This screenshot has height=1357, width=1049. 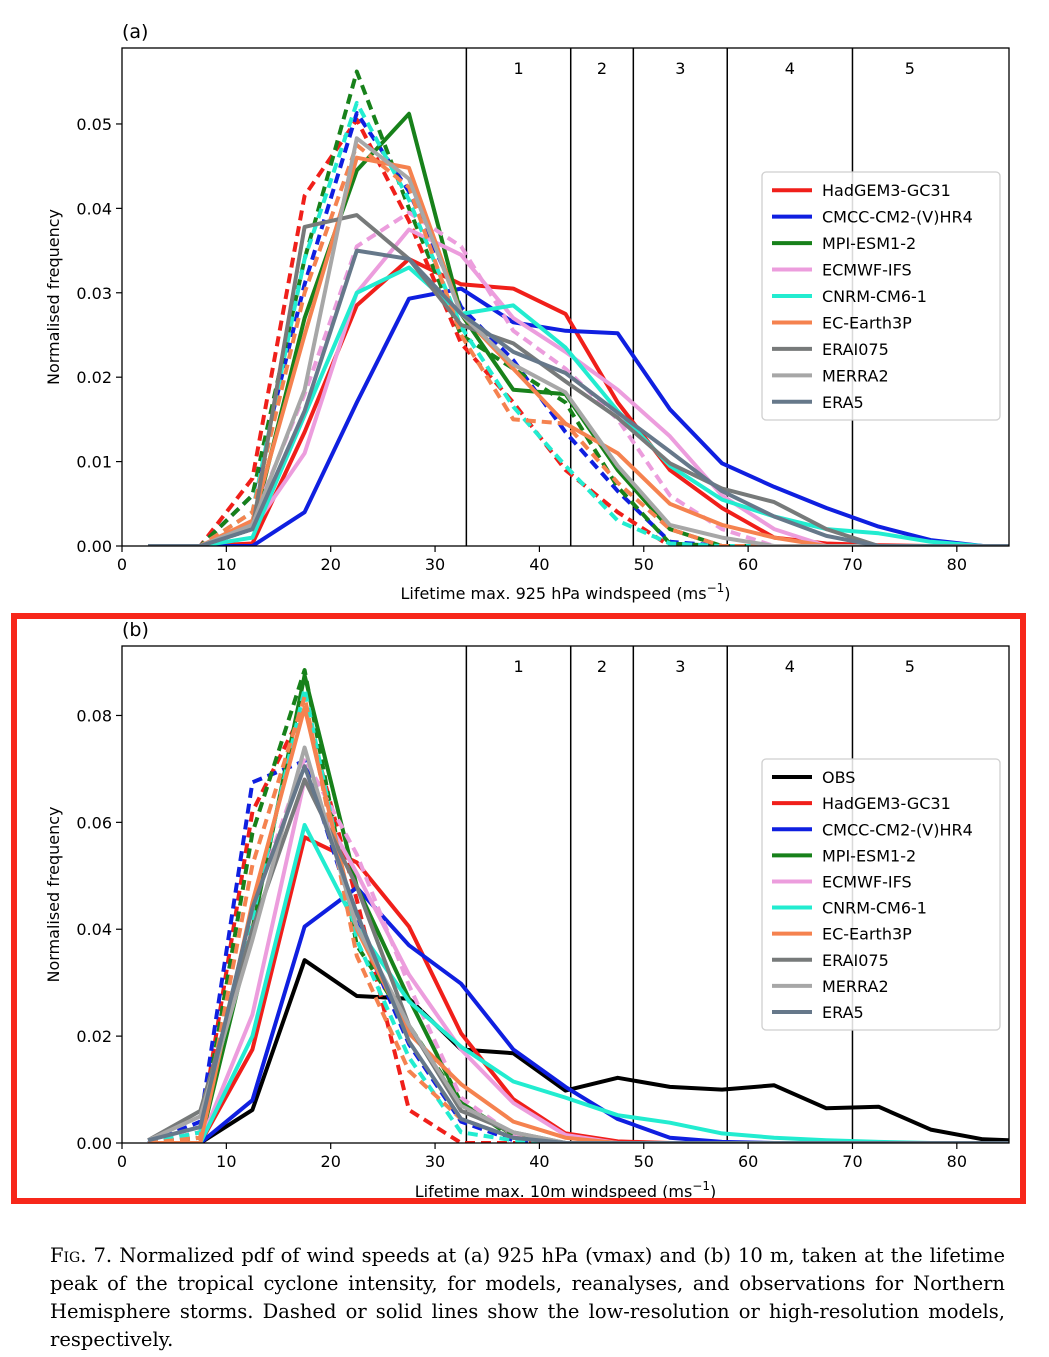 What do you see at coordinates (81, 1255) in the screenshot?
I see `caption-label: Fig. 7.` at bounding box center [81, 1255].